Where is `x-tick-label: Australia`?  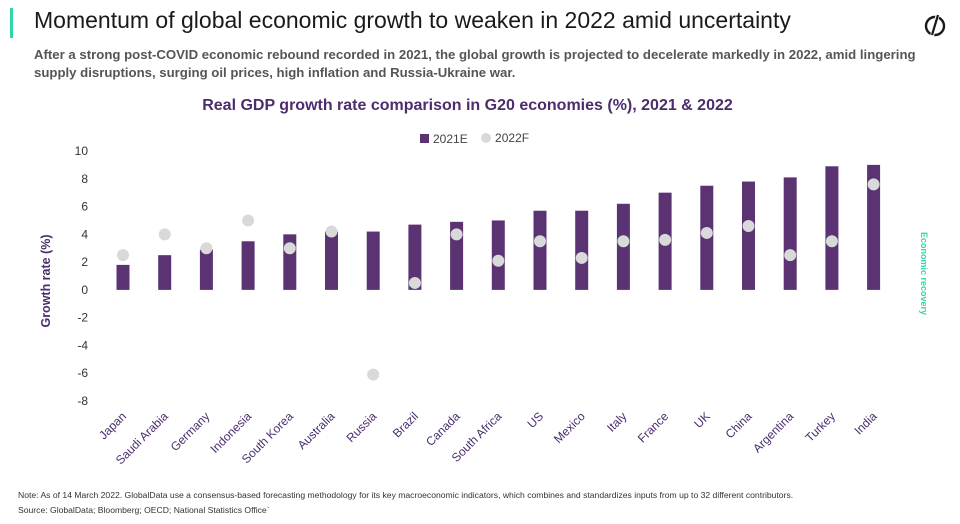
x-tick-label: Australia is located at coordinates (316, 430).